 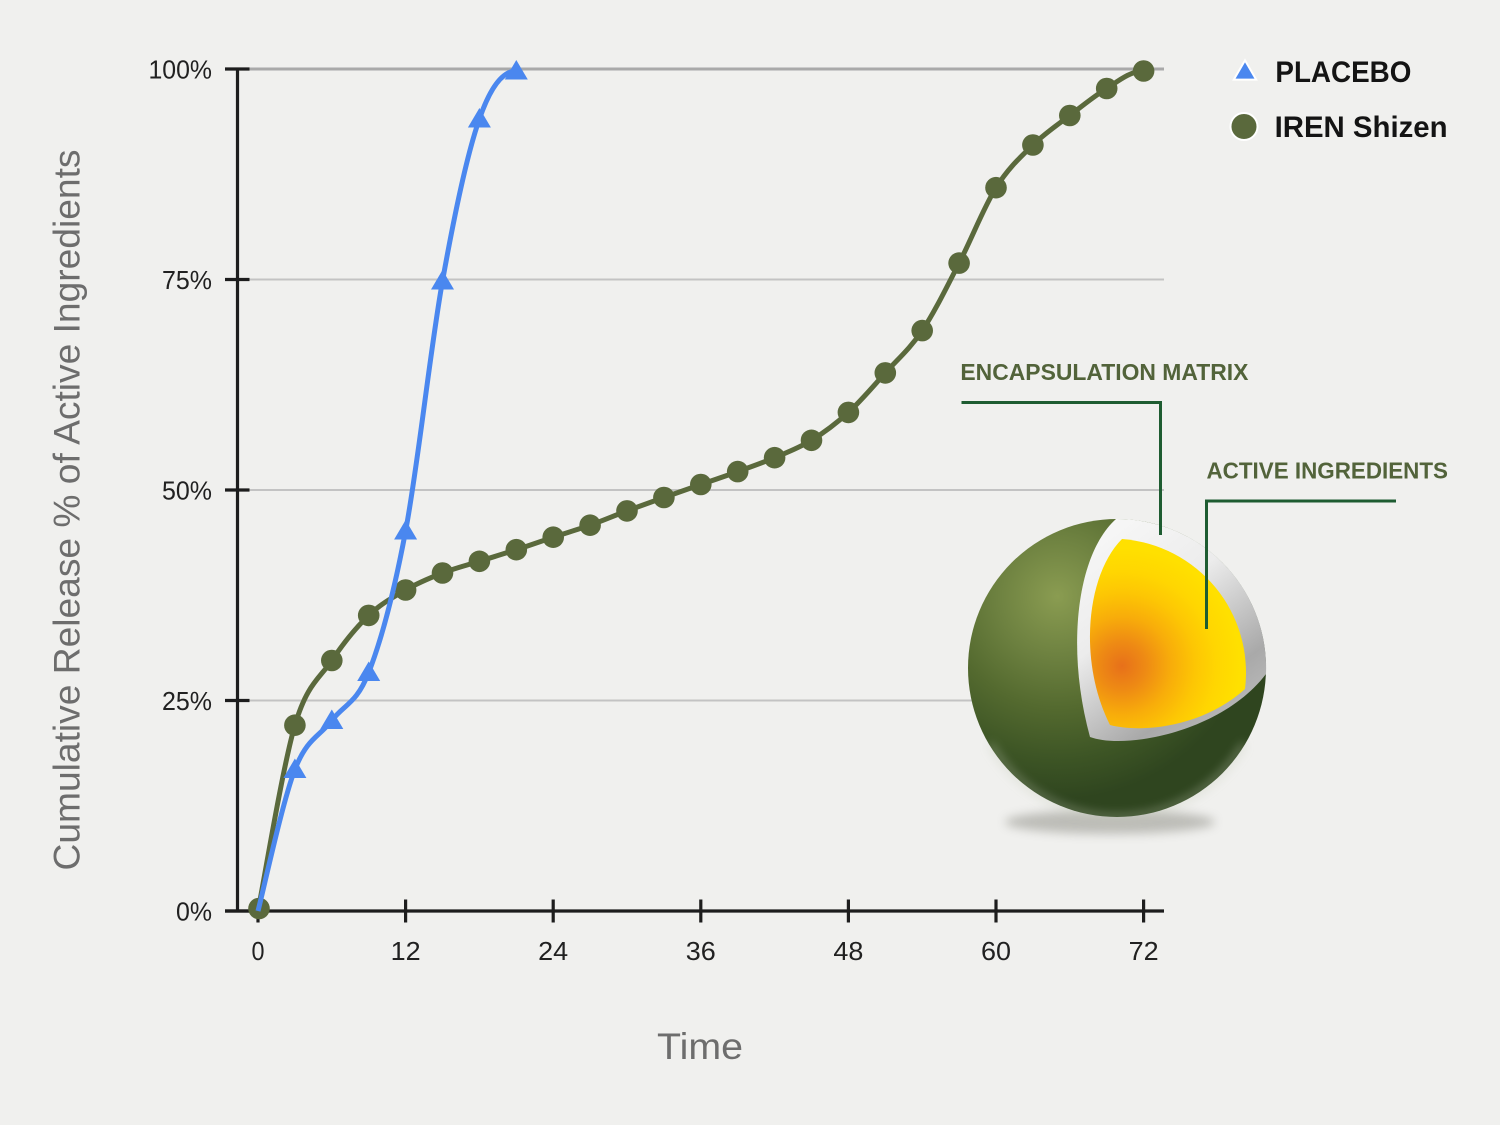 I want to click on svg-text: 75%, so click(x=187, y=280).